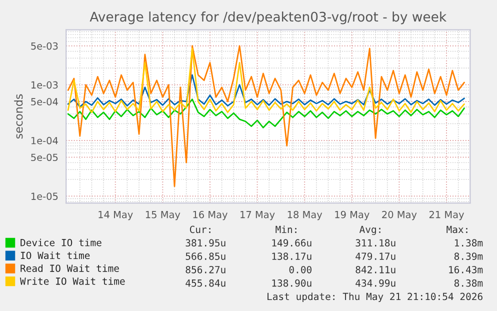 The height and width of the screenshot is (311, 497). What do you see at coordinates (44, 46) in the screenshot?
I see `y-tick-label: 5e-03` at bounding box center [44, 46].